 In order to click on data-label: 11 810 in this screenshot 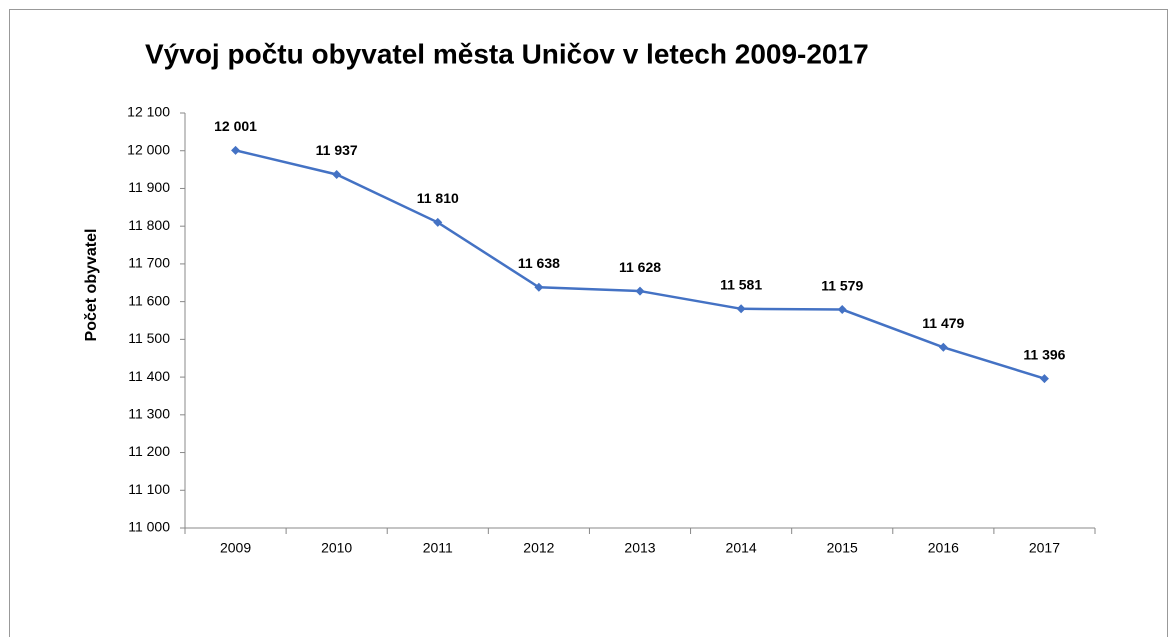, I will do `click(438, 198)`.